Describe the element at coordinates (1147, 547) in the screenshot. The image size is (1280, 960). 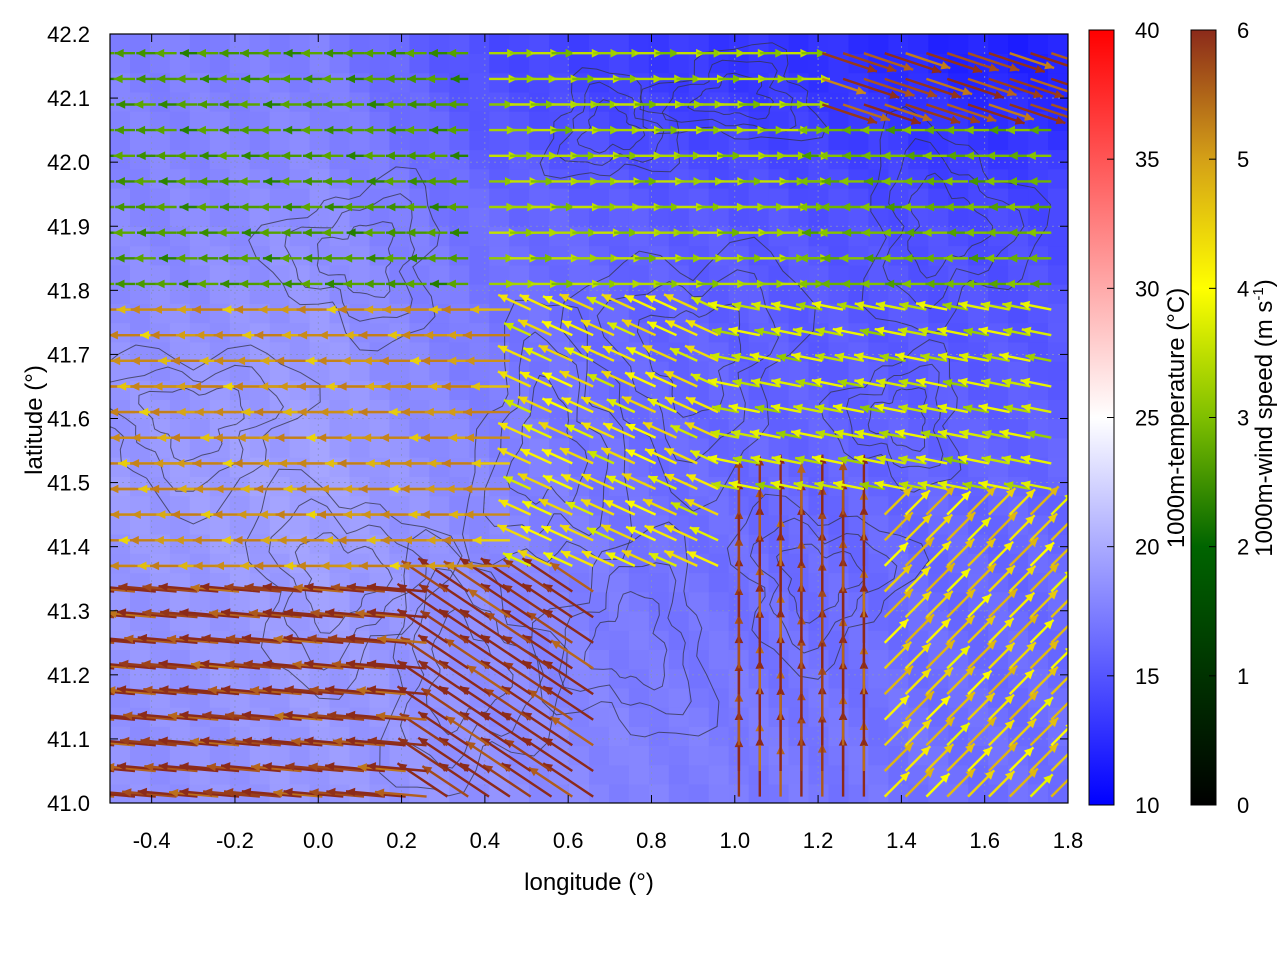
I see `temperature-colorbar-tick-label: 20` at that location.